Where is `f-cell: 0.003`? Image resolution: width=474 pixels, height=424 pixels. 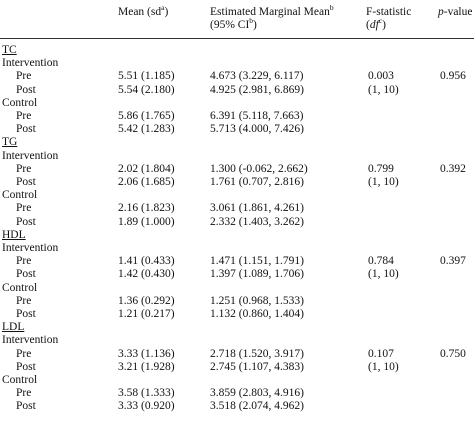
f-cell: 0.003 is located at coordinates (381, 76).